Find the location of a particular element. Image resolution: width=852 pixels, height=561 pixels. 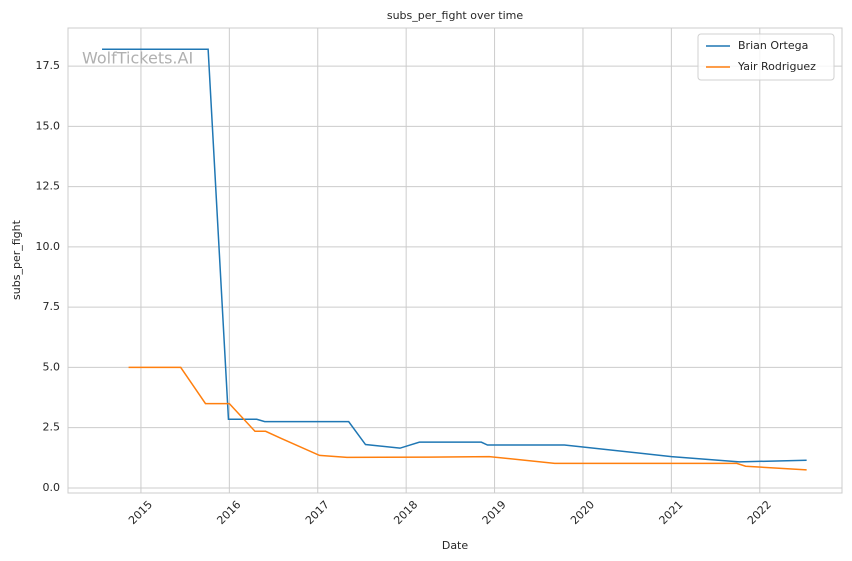

y-tick-label: 2.5 is located at coordinates (52, 427).